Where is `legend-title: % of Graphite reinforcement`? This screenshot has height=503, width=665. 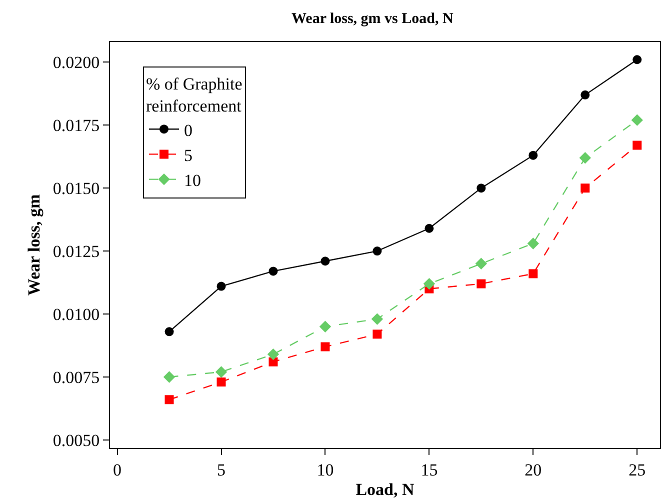 legend-title: % of Graphite reinforcement is located at coordinates (194, 95).